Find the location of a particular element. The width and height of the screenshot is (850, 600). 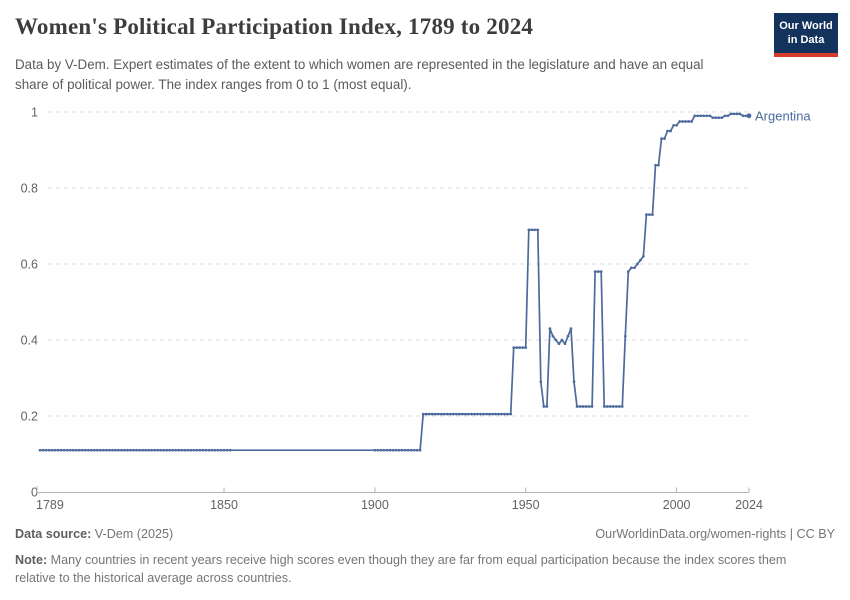

owid-logo: Our World in Data is located at coordinates (806, 35).